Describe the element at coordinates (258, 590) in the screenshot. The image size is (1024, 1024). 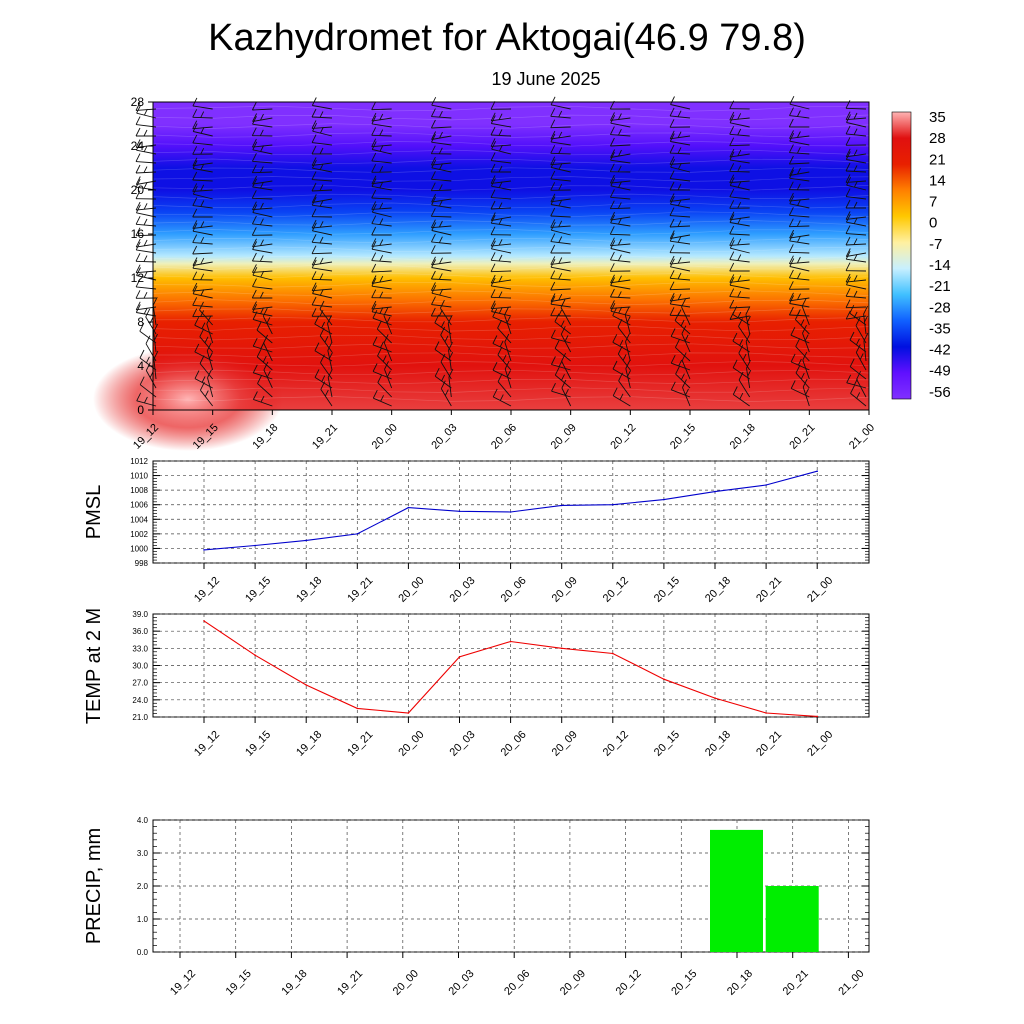
I see `x-tick-label: 19_15` at that location.